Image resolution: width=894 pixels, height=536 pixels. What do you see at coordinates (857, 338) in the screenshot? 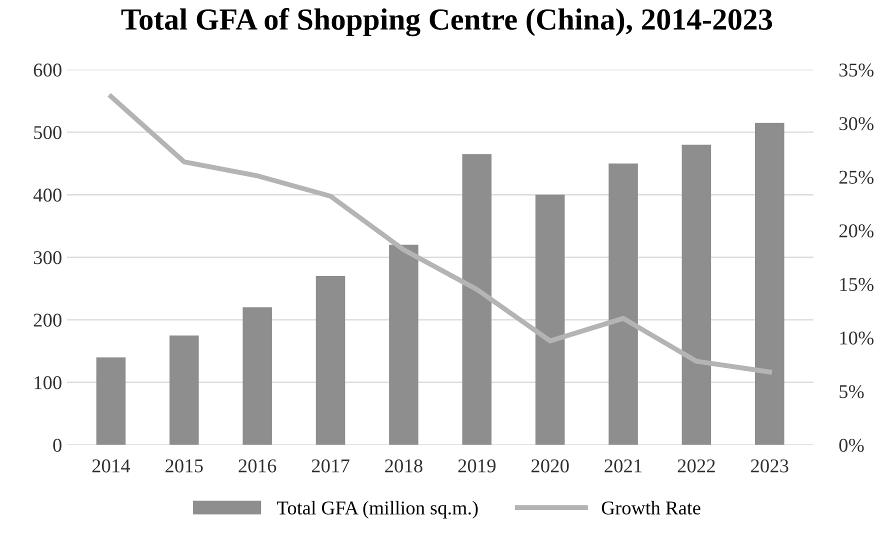
I see `y2-tick-label: 10%` at bounding box center [857, 338].